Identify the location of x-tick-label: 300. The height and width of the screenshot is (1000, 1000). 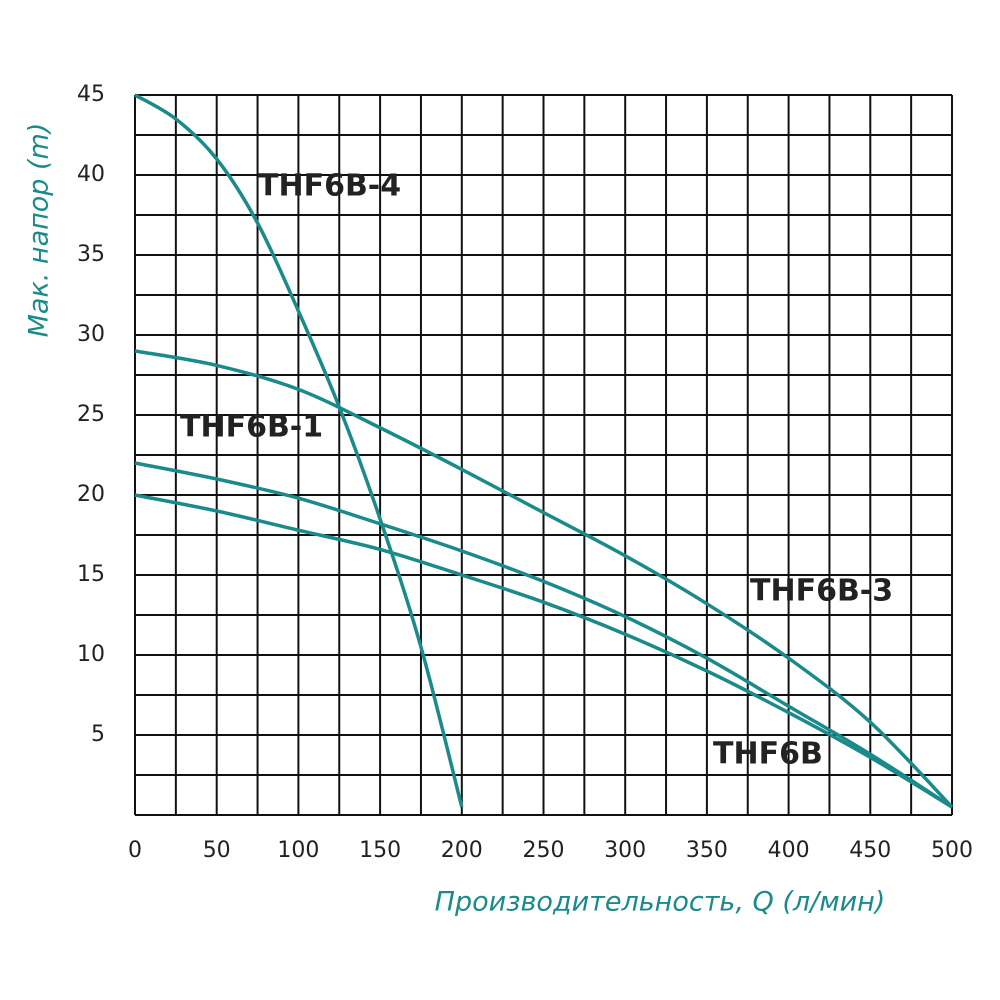
(625, 850).